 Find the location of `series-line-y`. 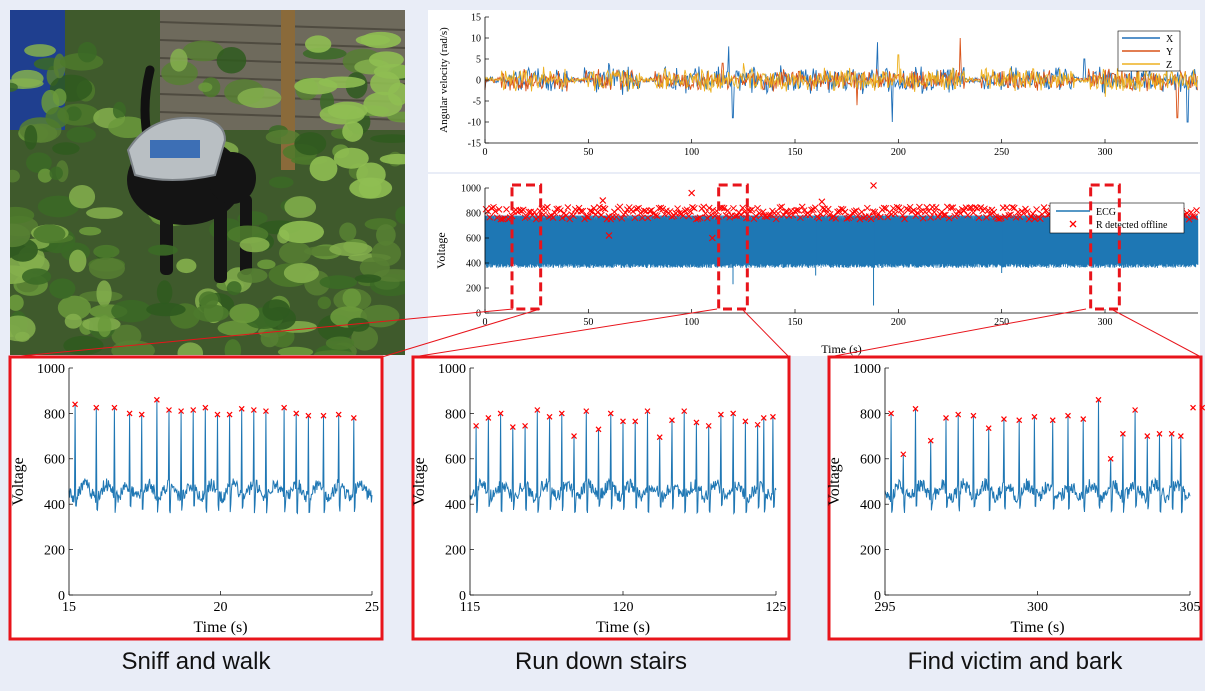

series-line-y is located at coordinates (841, 78).